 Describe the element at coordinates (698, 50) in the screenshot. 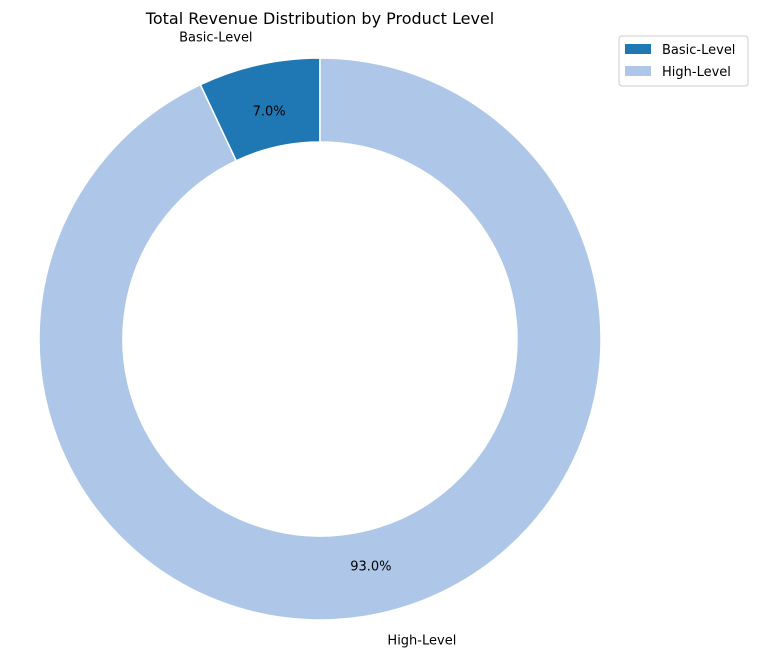

I see `legend-label-basic-level: Basic-Level` at that location.